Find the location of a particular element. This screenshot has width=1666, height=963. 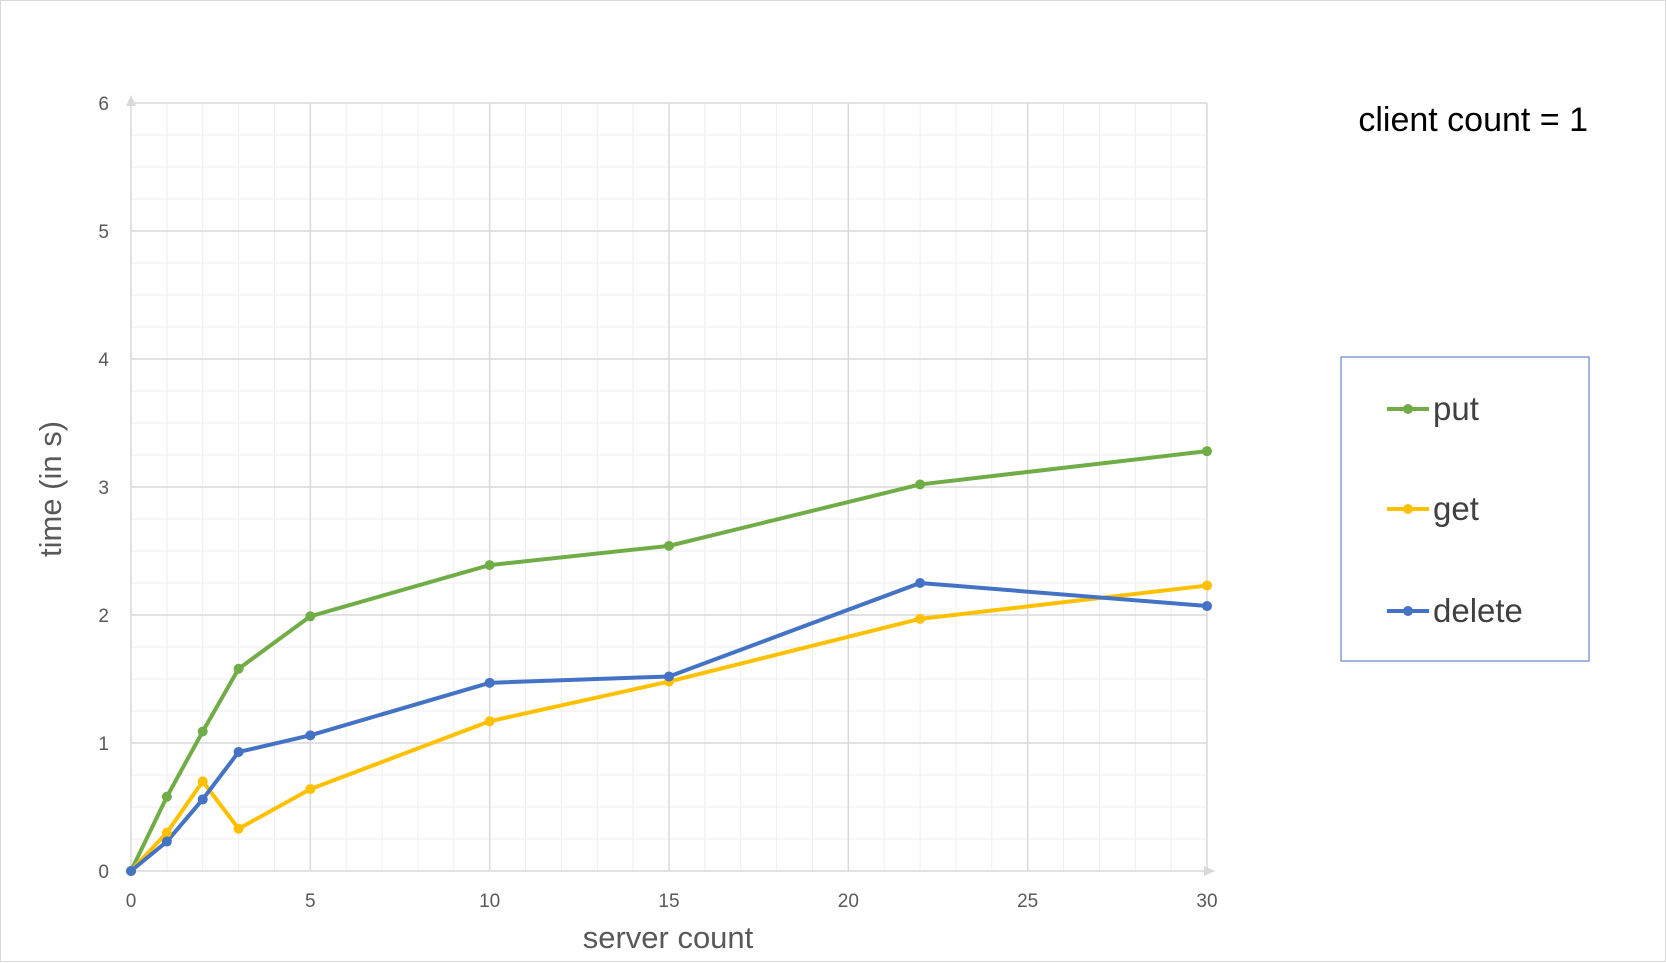

legend-label-get: get is located at coordinates (1456, 508).